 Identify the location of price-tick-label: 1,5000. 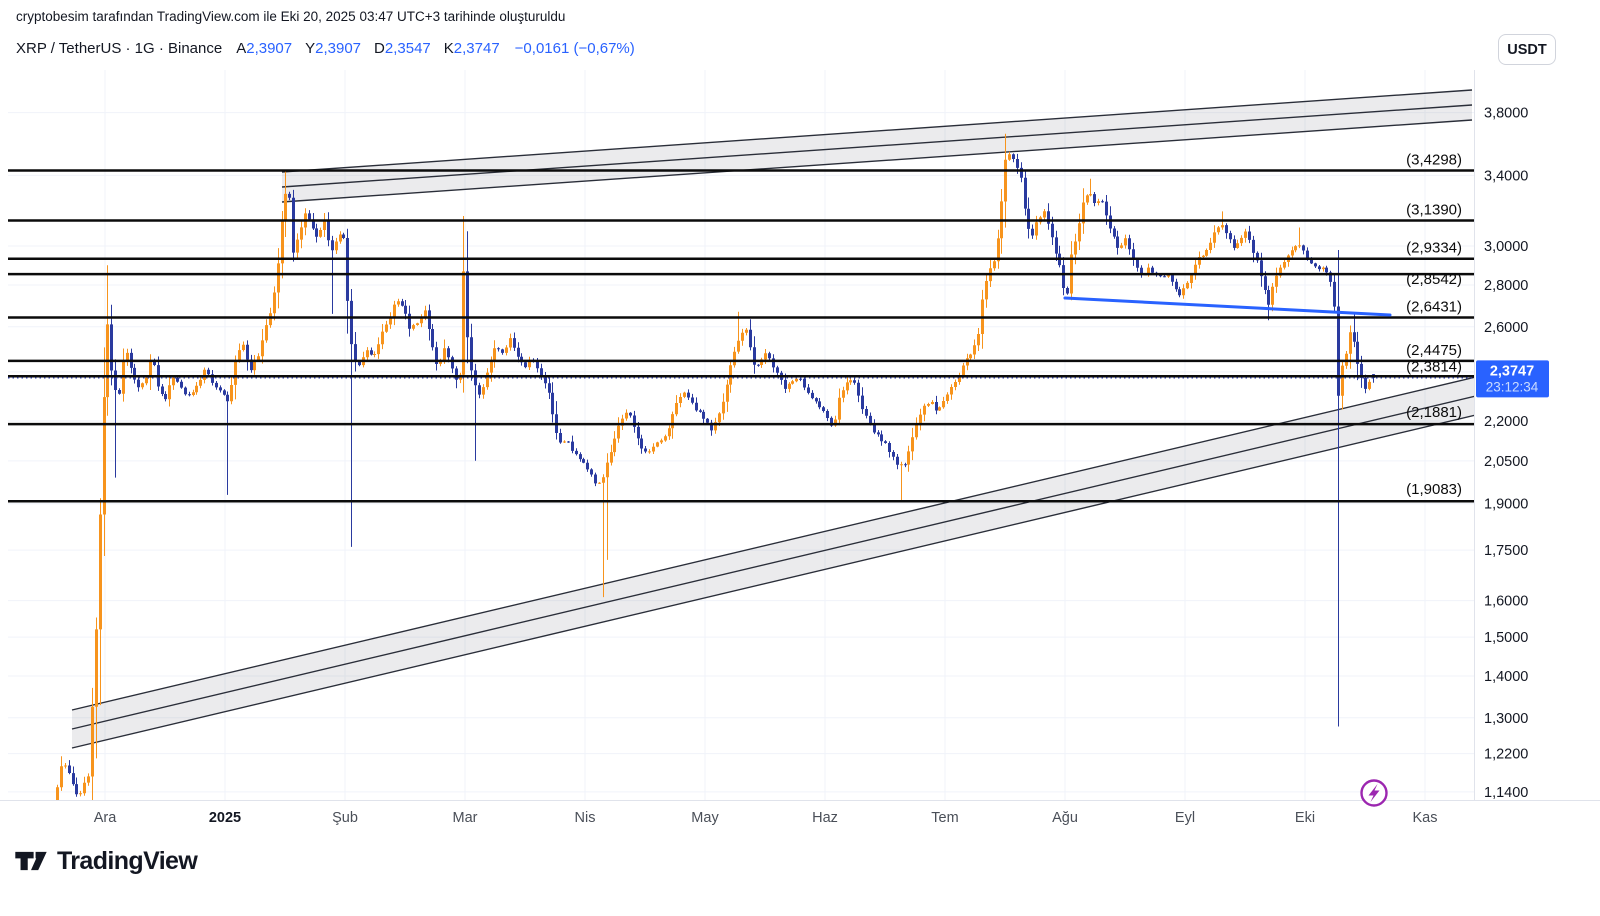
(1506, 638).